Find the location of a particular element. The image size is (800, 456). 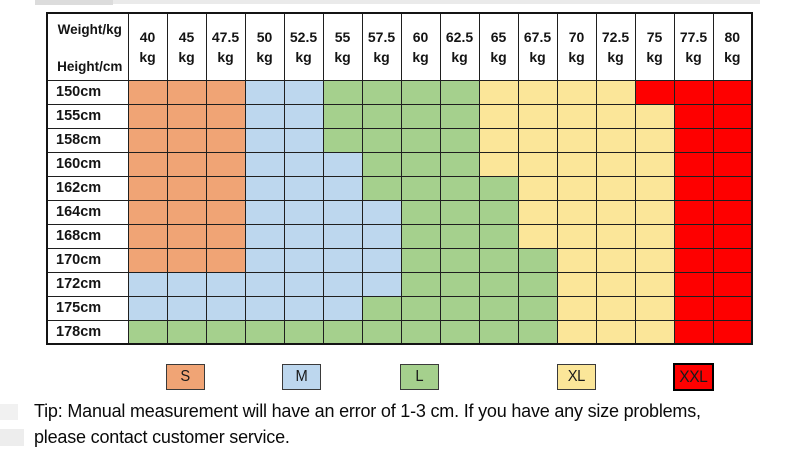

height-row-label: 164cm is located at coordinates (87, 212).